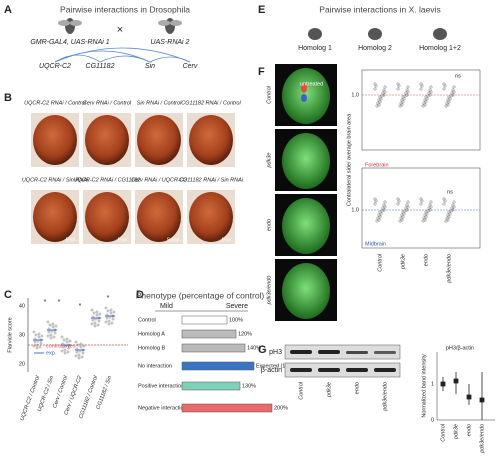 The width and height of the screenshot is (500, 464). I want to click on gene: Cerv, so click(190, 66).